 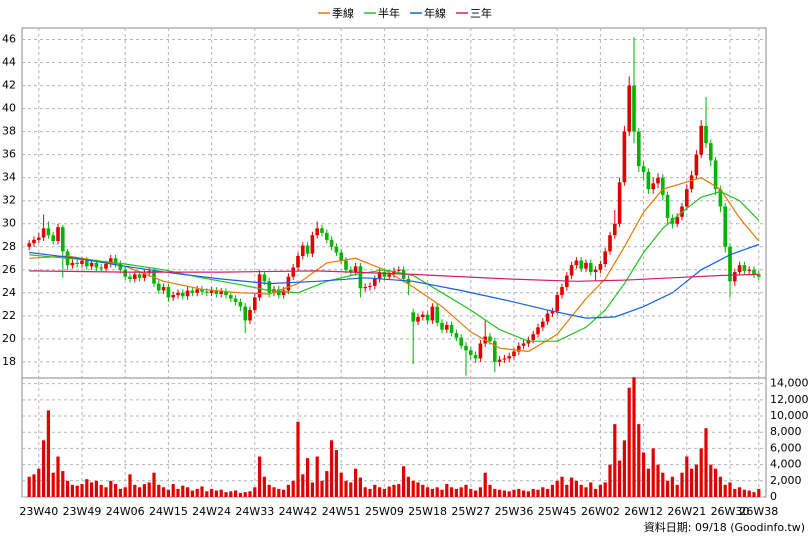 What do you see at coordinates (9, 177) in the screenshot?
I see `y-tick-label: 34` at bounding box center [9, 177].